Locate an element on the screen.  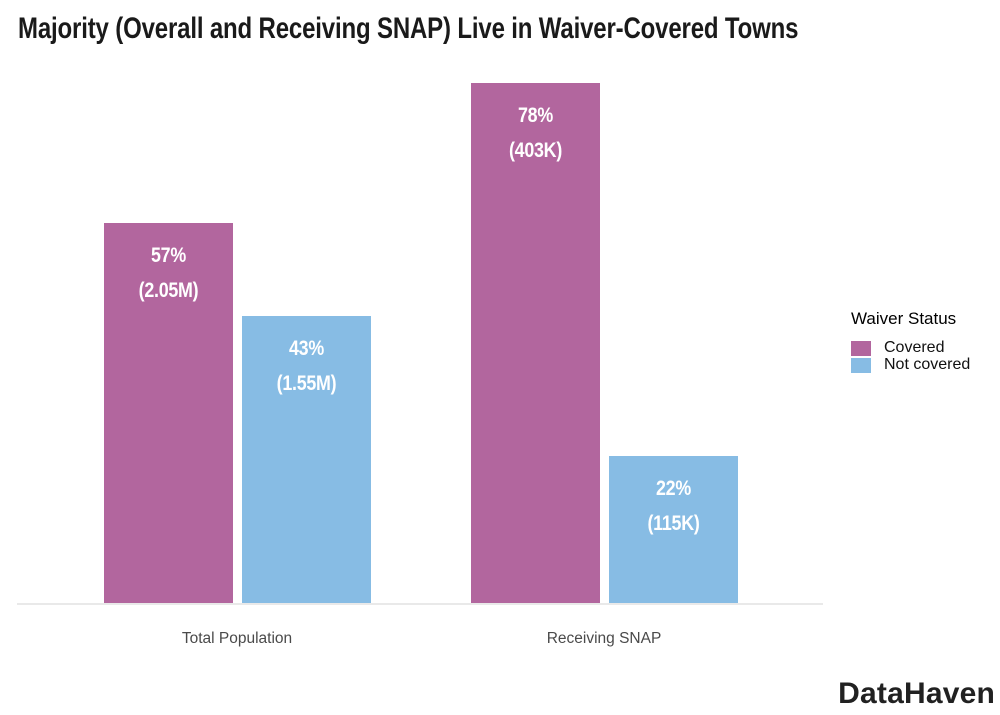
x-axis-line is located at coordinates (420, 604).